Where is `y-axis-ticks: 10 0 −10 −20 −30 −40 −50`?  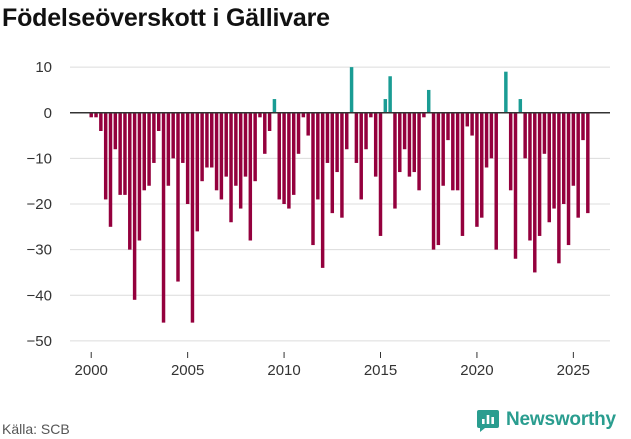 y-axis-ticks: 10 0 −10 −20 −30 −40 −50 is located at coordinates (39, 204).